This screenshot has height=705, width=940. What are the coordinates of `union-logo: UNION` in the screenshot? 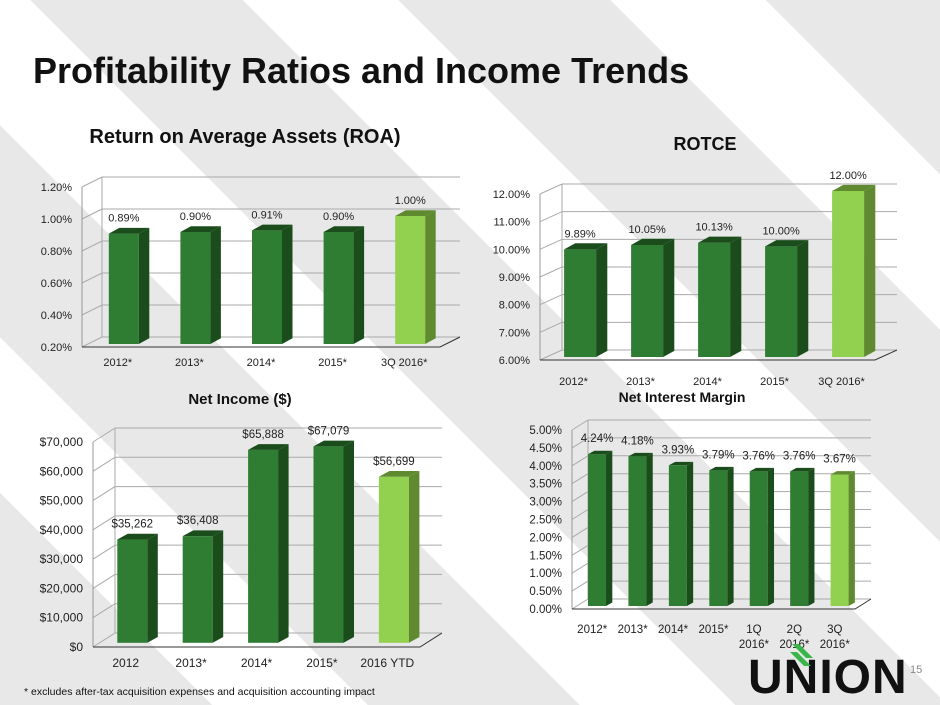 It's located at (828, 674).